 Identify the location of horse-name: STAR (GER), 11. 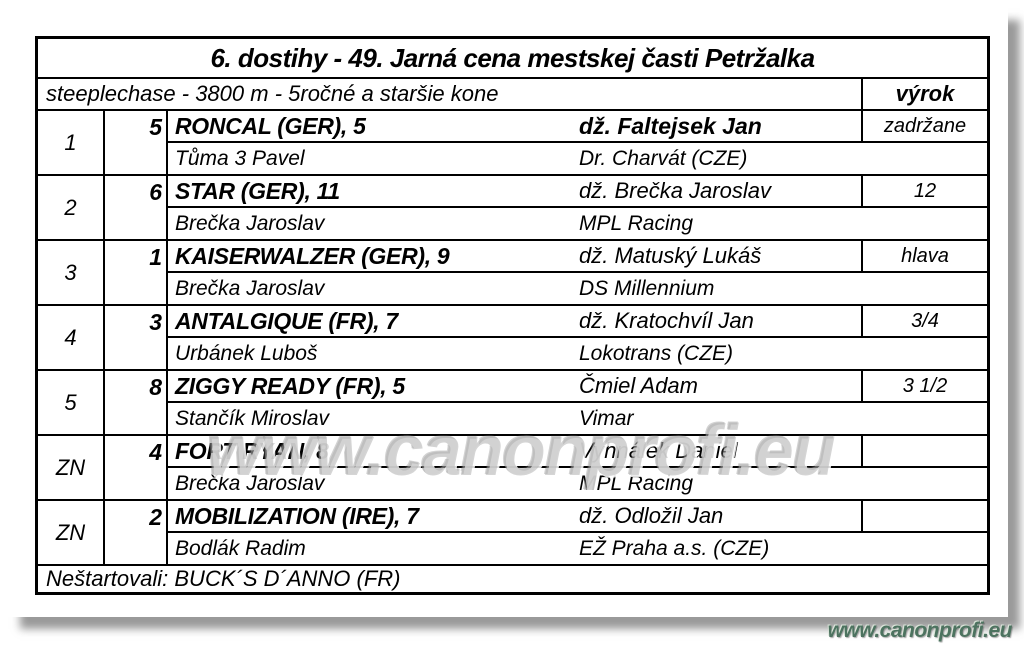
(369, 192).